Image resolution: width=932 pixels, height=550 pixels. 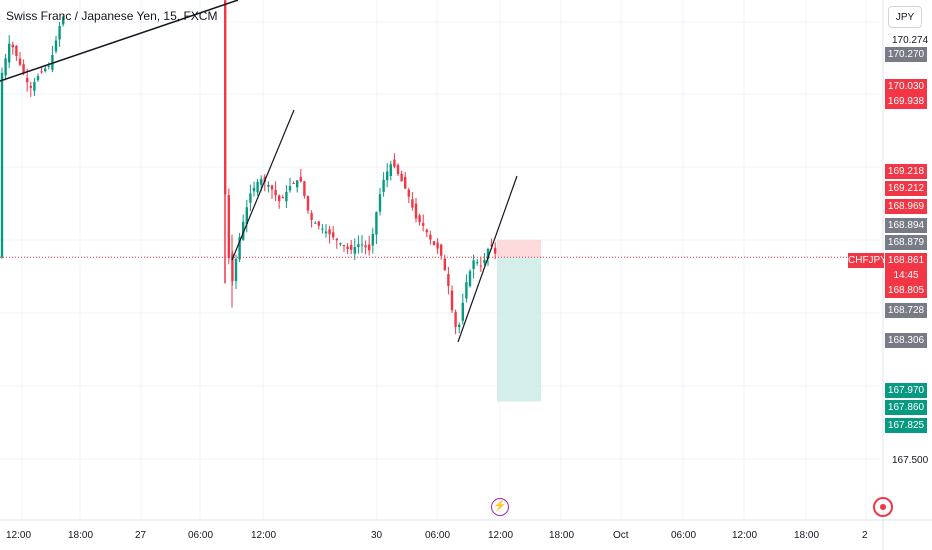 What do you see at coordinates (906, 390) in the screenshot?
I see `price-badge: 167.970` at bounding box center [906, 390].